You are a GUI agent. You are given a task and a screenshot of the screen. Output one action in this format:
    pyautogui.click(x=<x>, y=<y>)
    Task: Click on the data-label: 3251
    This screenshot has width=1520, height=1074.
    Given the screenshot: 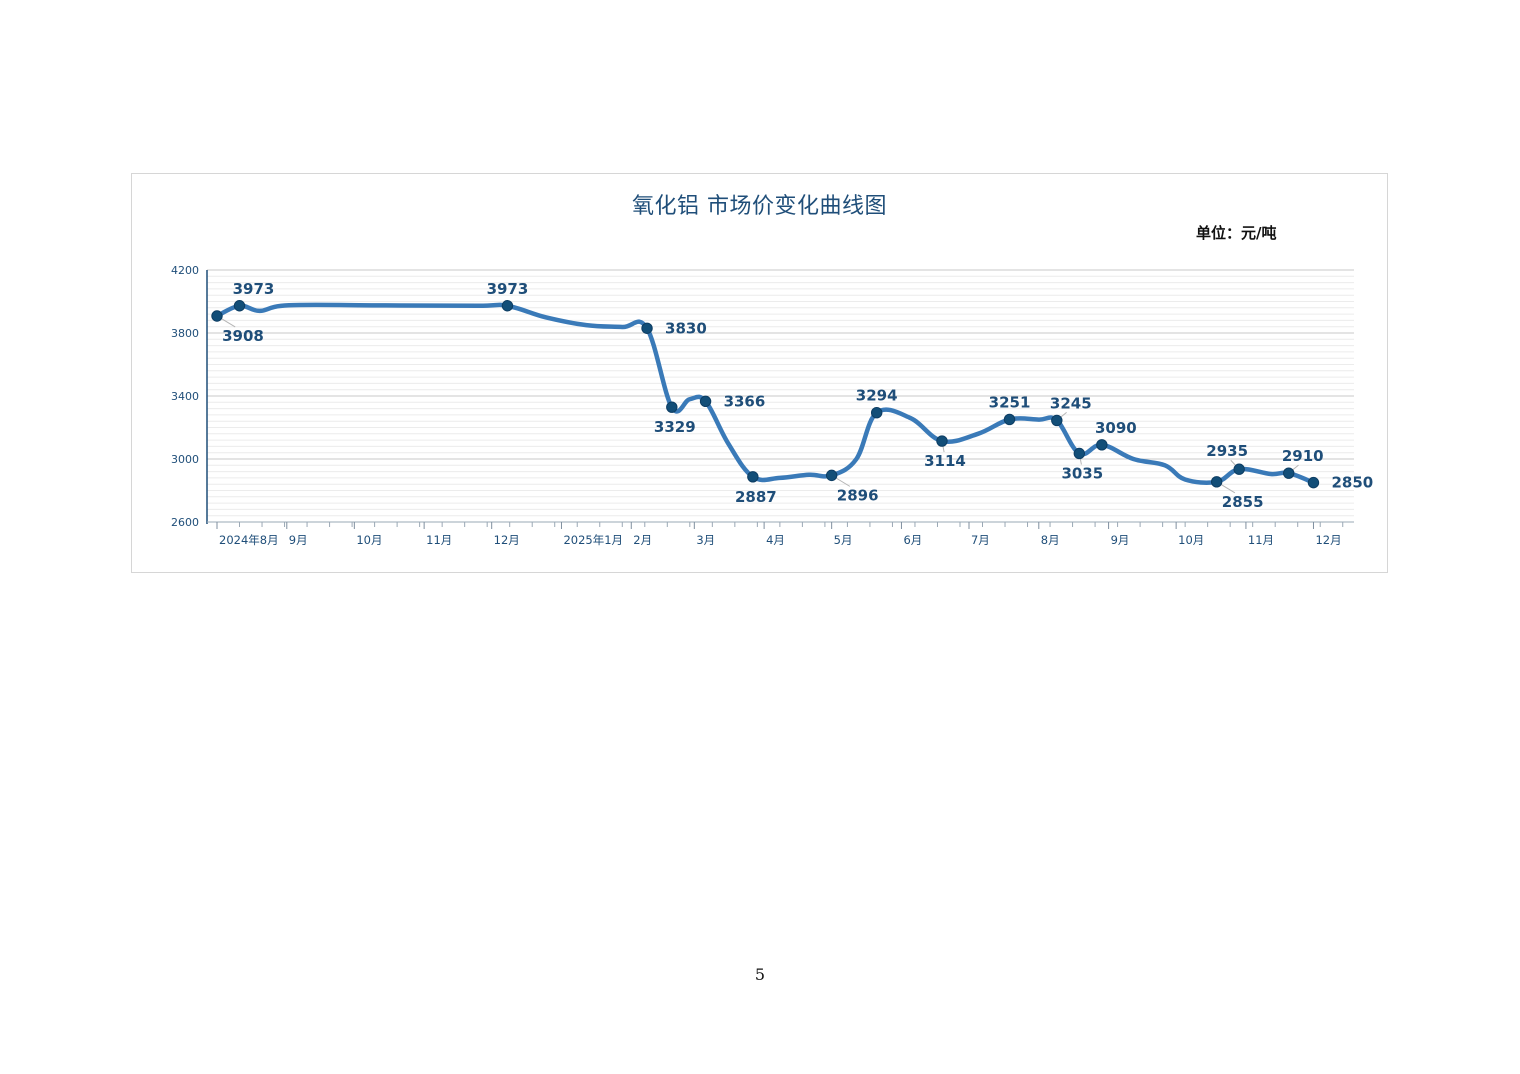 What is the action you would take?
    pyautogui.click(x=1010, y=402)
    